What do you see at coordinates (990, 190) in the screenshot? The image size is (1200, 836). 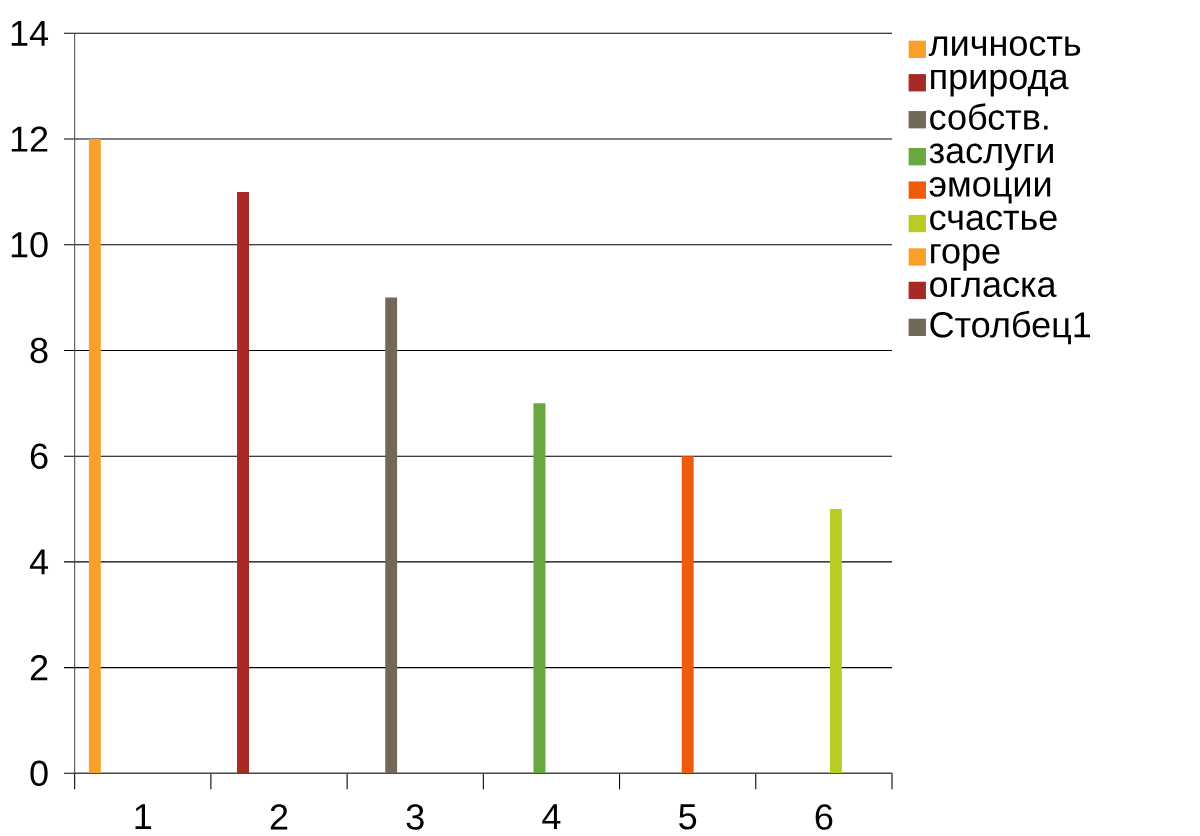 I see `legend-label: эмоции` at bounding box center [990, 190].